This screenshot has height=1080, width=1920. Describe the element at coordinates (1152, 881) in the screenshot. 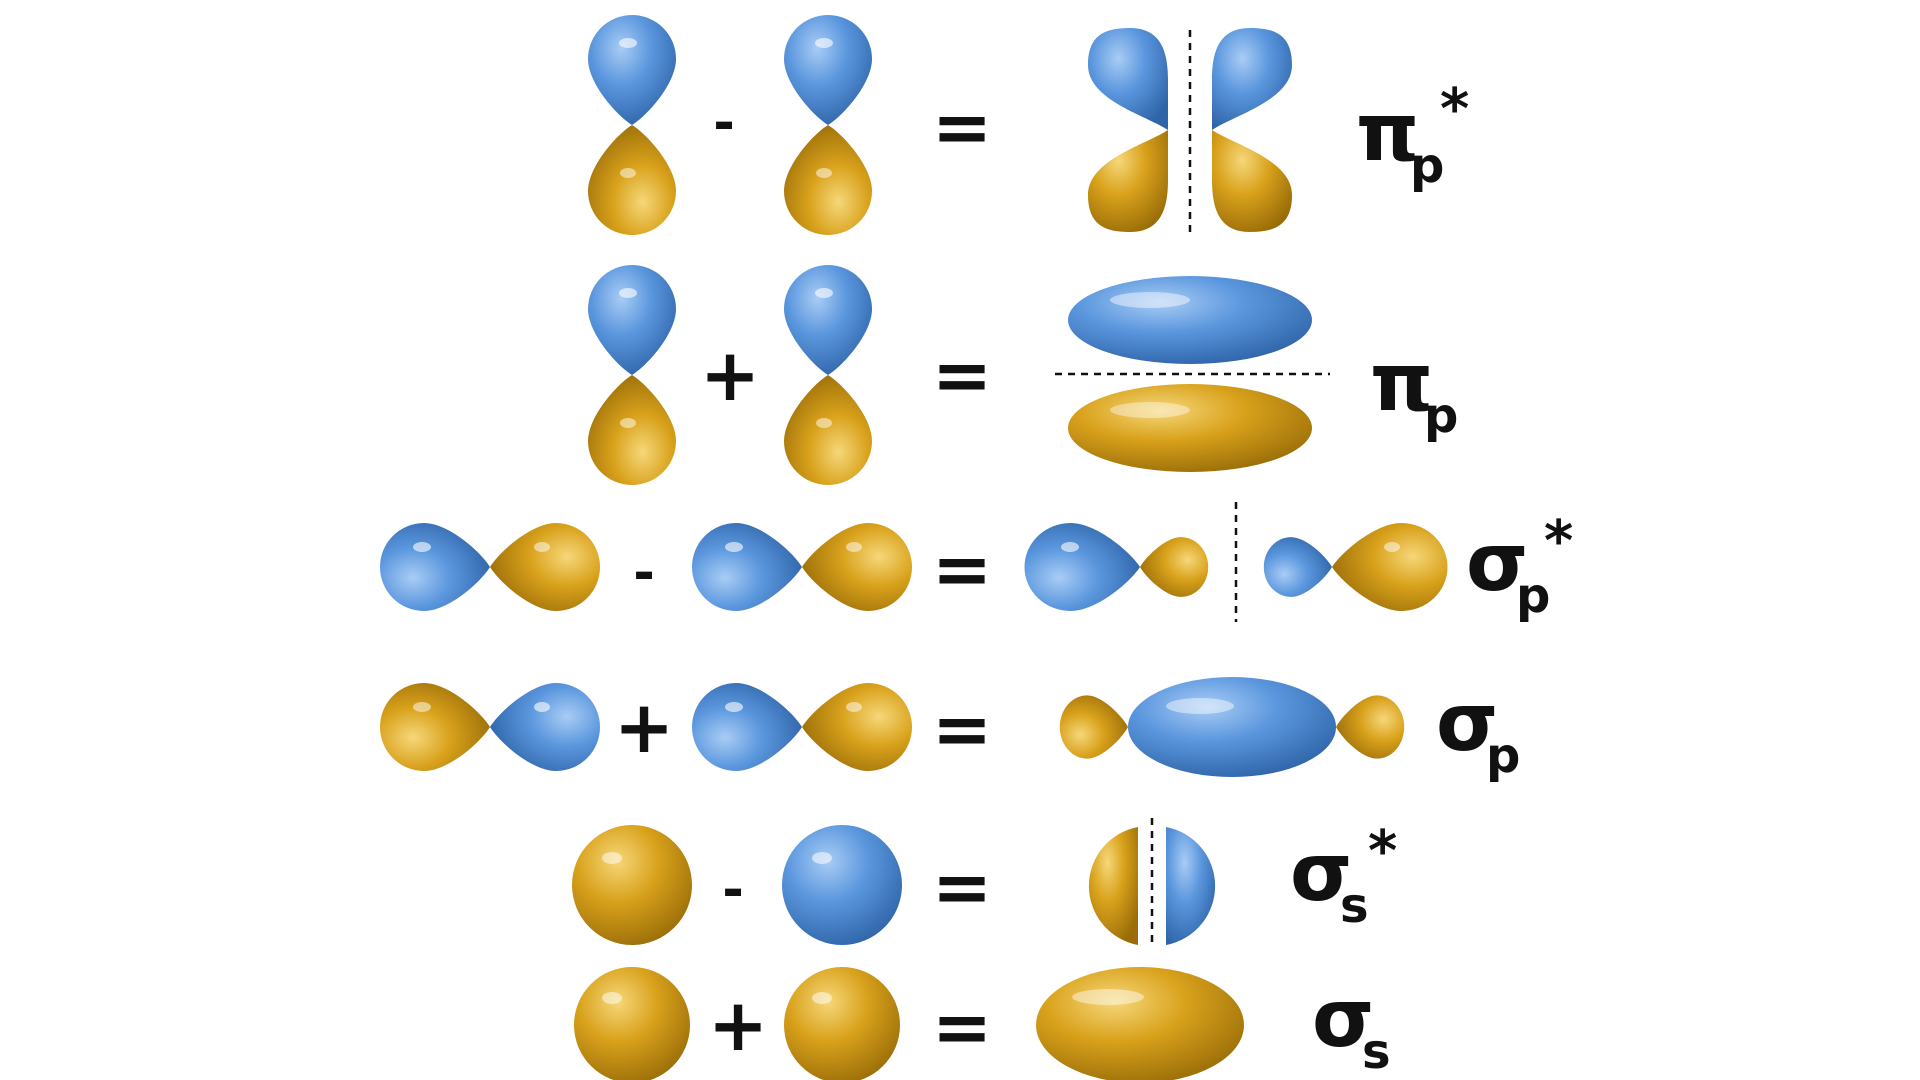

I see `sigma-antibonding-s-orbital` at that location.